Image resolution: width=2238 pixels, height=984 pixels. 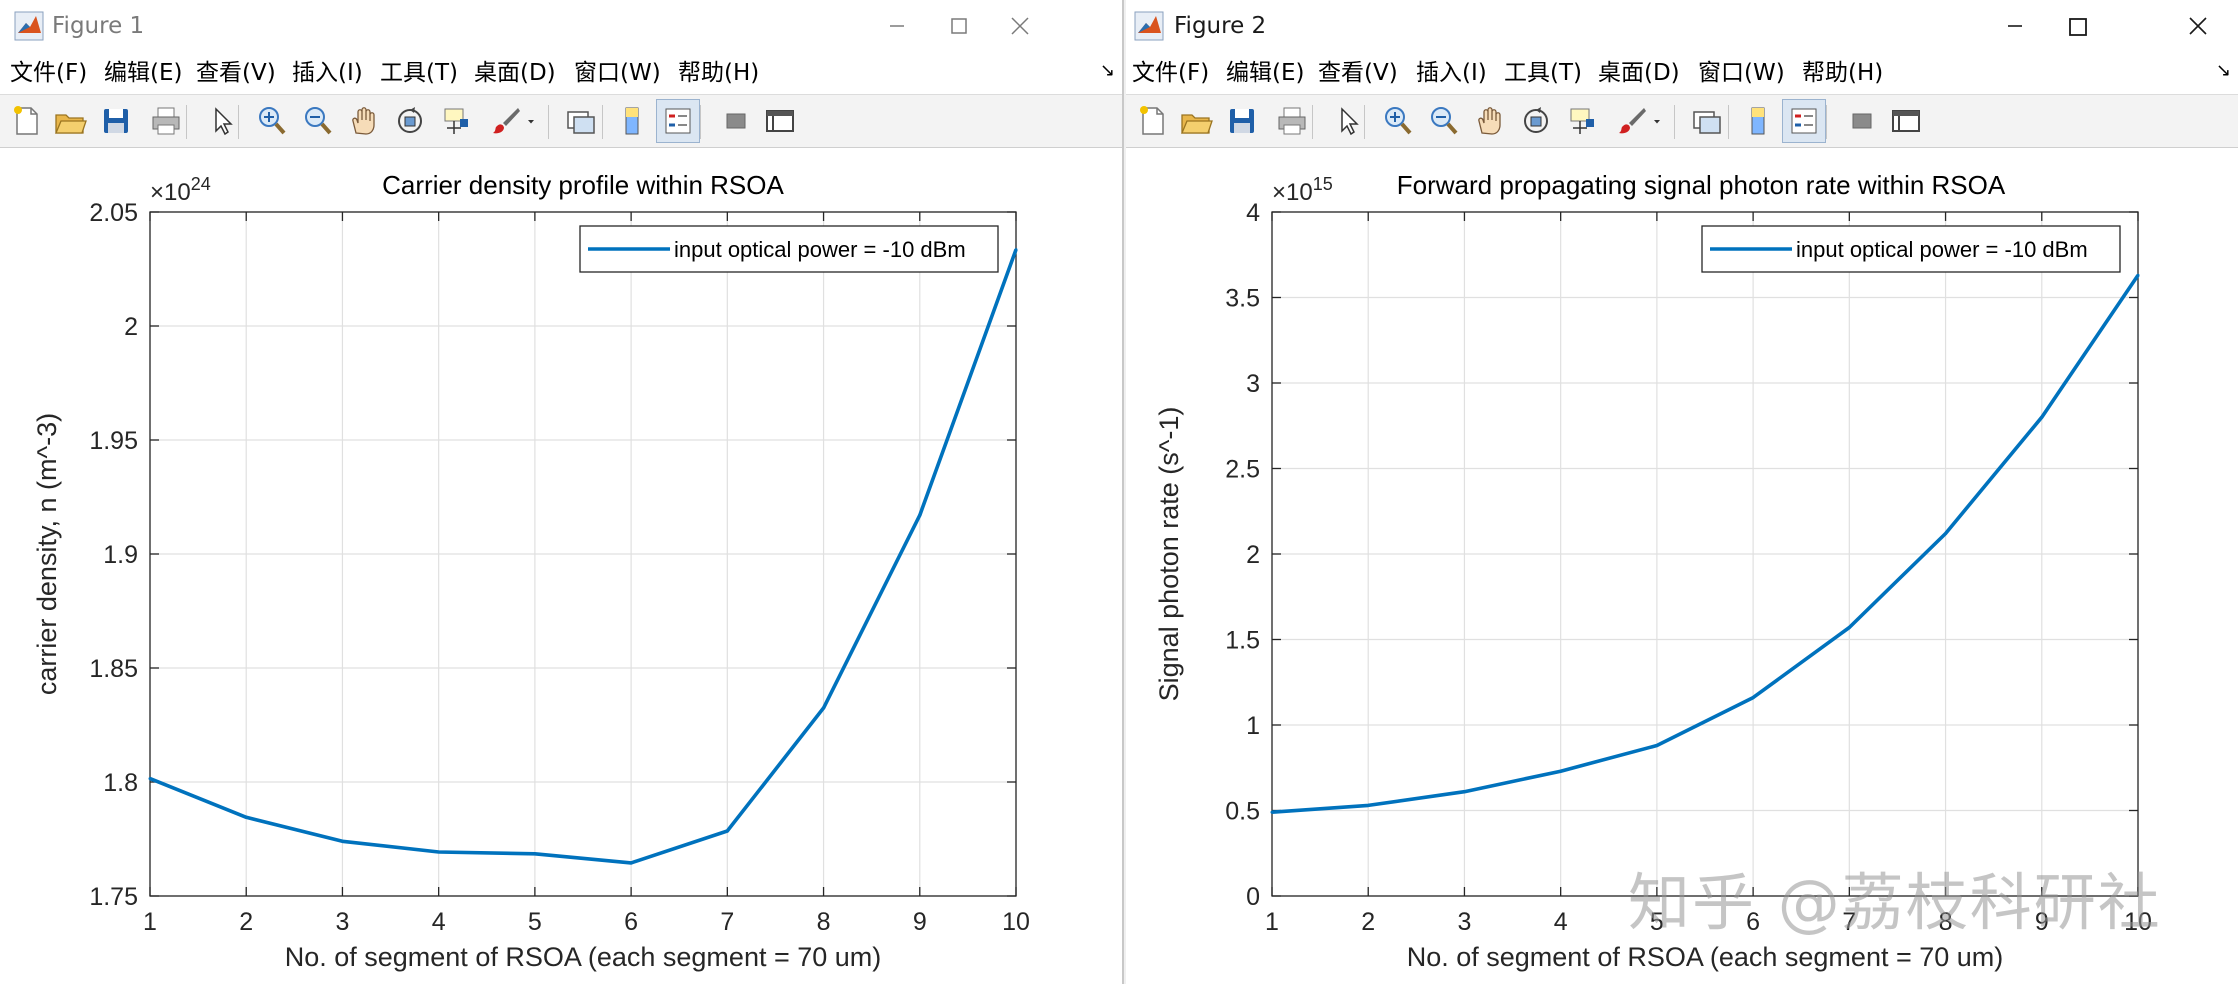 I want to click on title-bar: Figure 2, so click(x=1682, y=26).